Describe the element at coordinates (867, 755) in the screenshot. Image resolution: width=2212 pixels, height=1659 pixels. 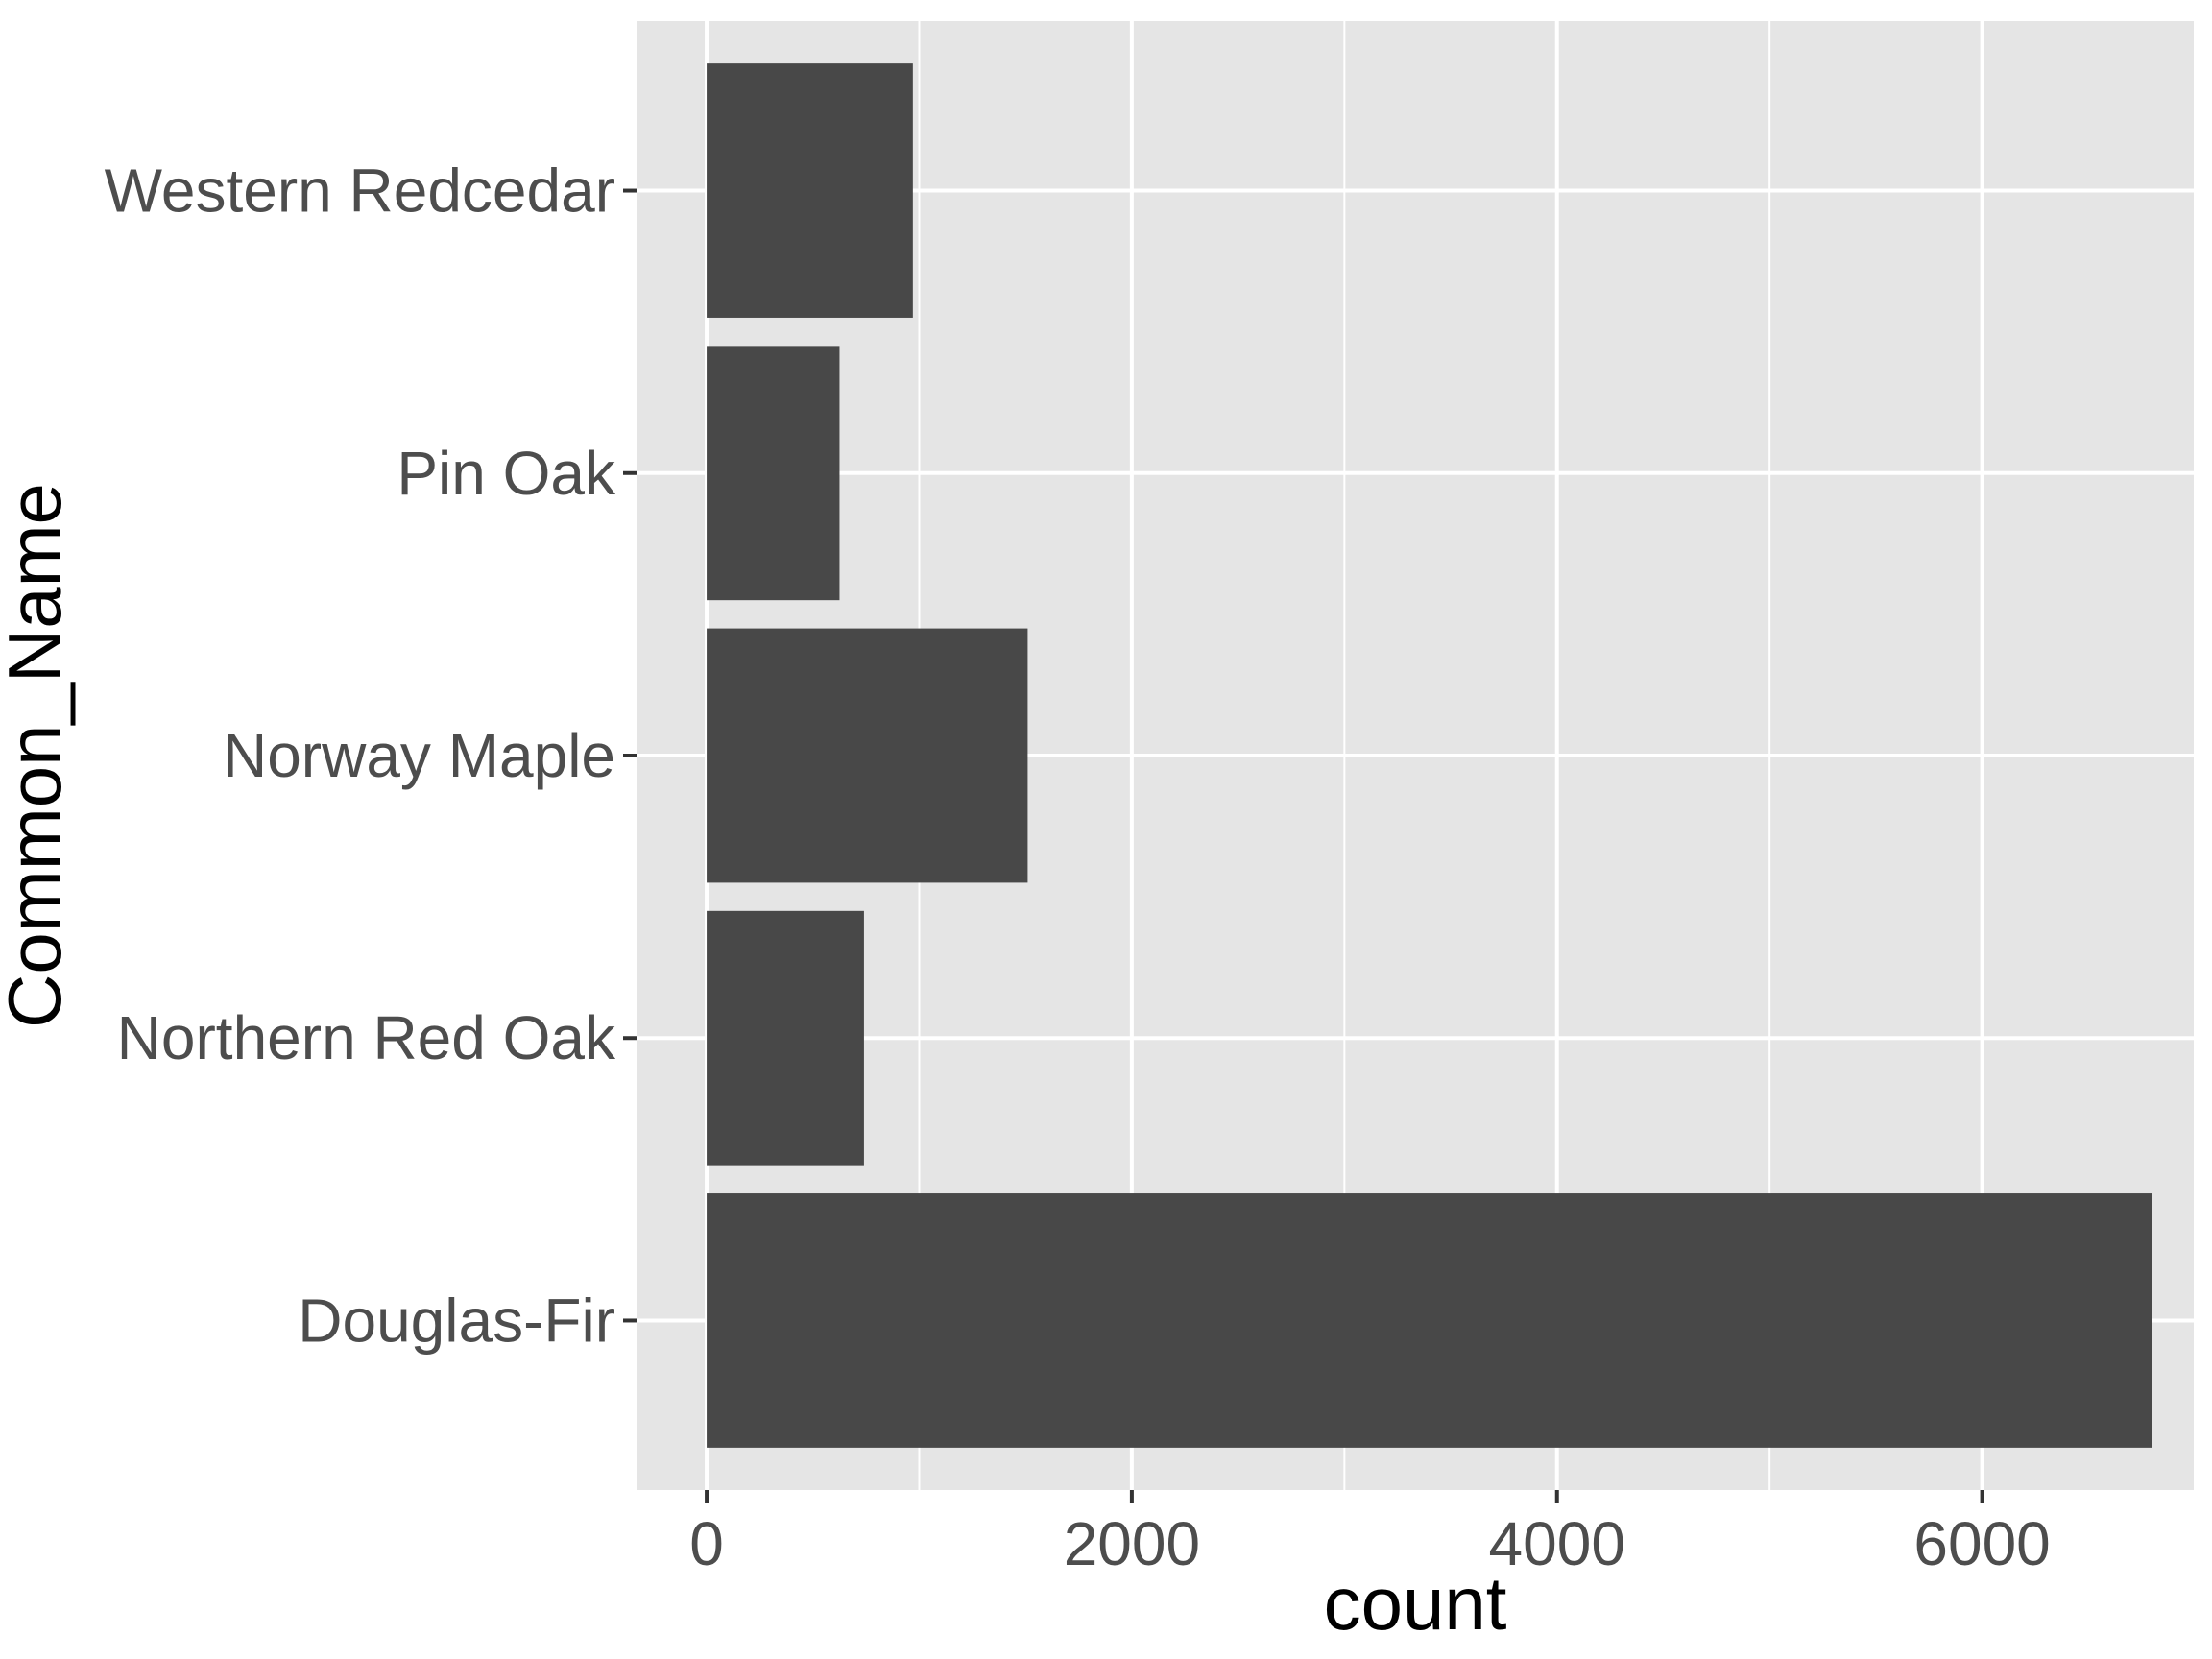
I see `bar-norway-maple` at that location.